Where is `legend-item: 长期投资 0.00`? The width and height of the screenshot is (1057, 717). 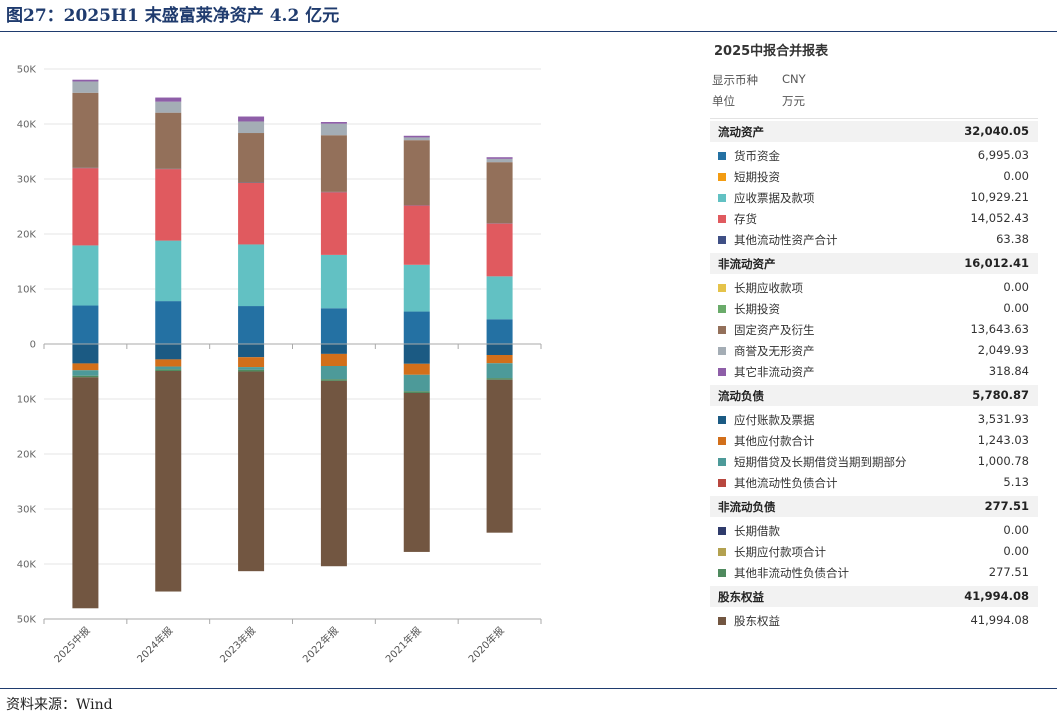 legend-item: 长期投资 0.00 is located at coordinates (874, 308).